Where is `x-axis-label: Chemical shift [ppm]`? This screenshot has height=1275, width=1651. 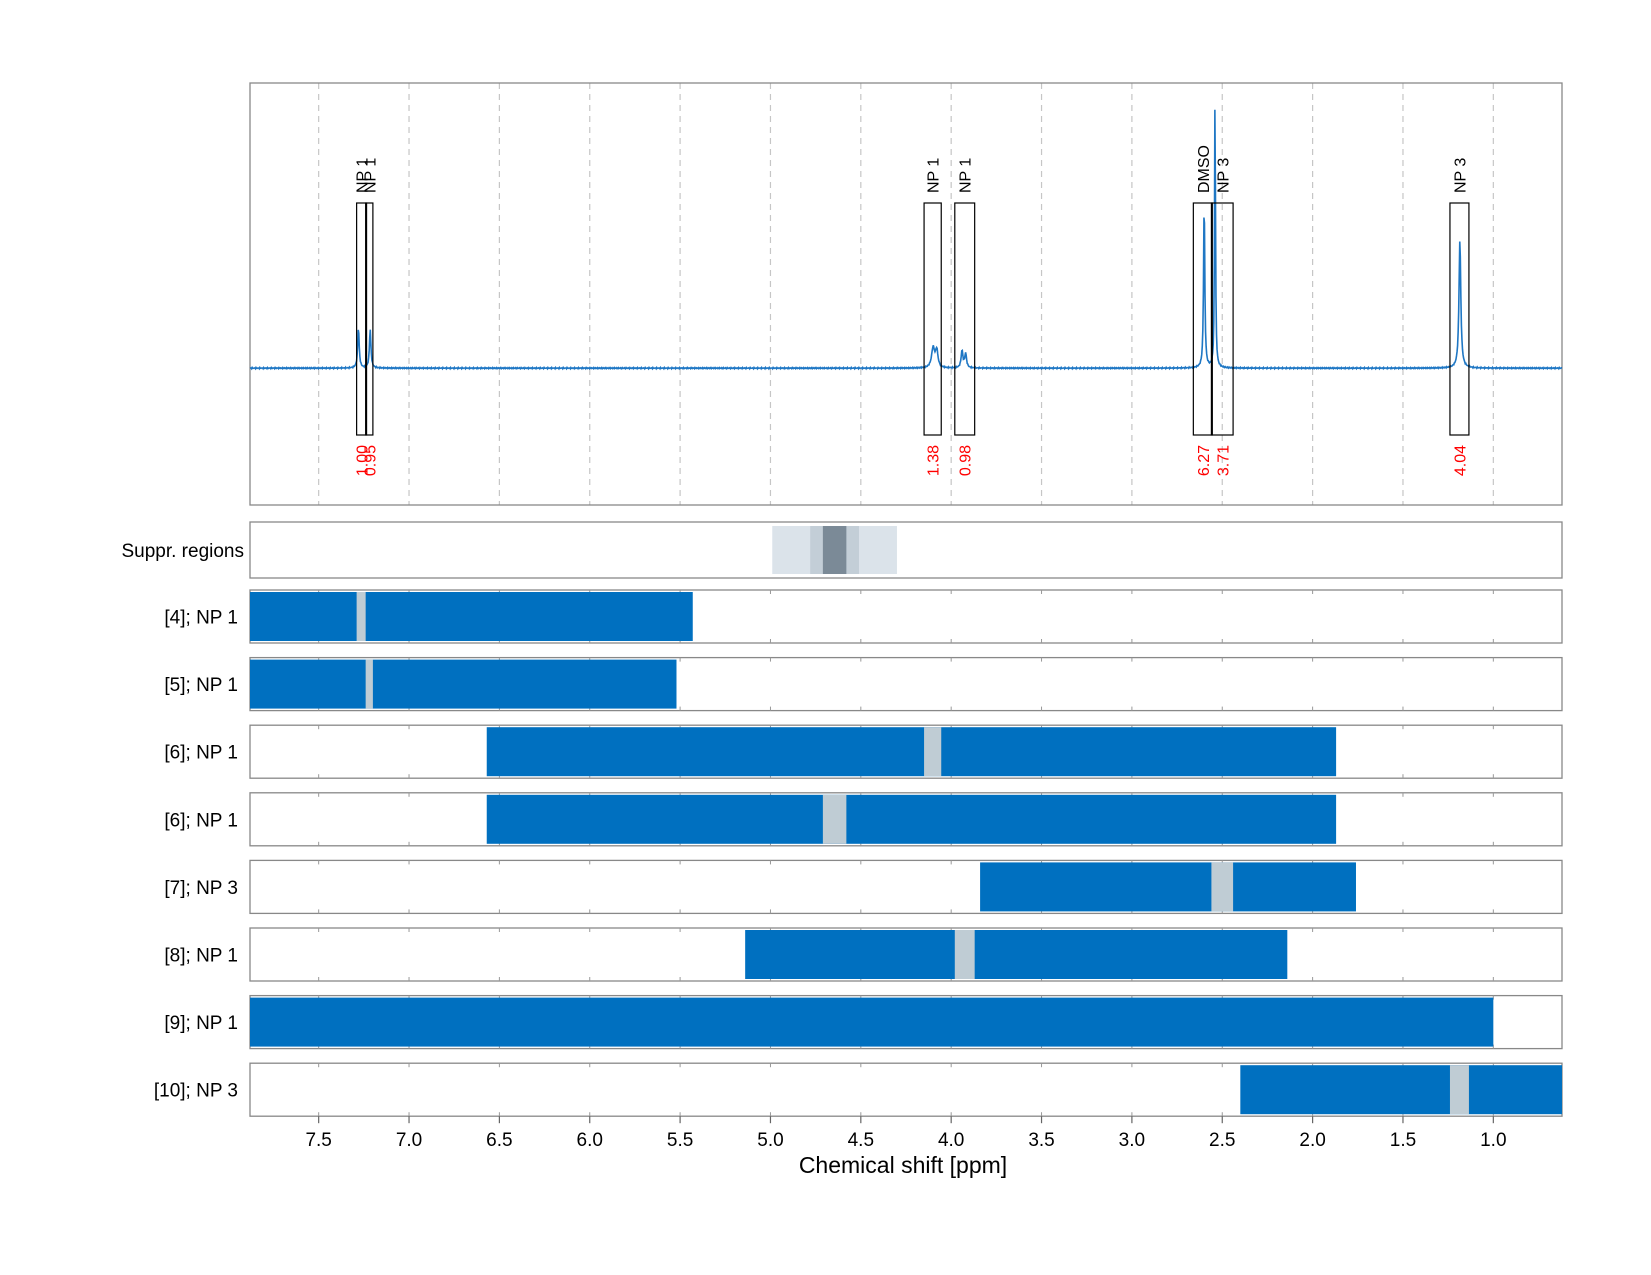 x-axis-label: Chemical shift [ppm] is located at coordinates (903, 1165).